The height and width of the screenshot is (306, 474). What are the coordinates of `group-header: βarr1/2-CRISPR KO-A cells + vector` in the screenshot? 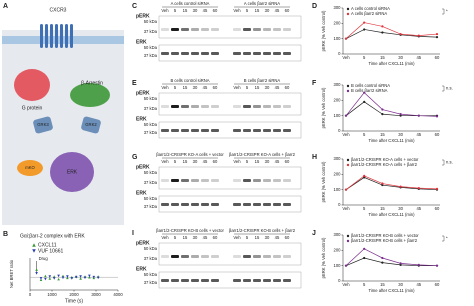 It's located at (190, 154).